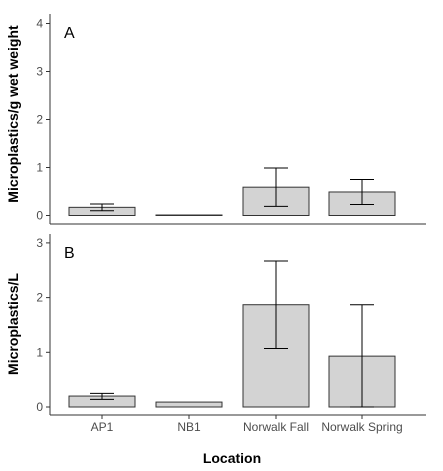 The width and height of the screenshot is (443, 471). What do you see at coordinates (102, 427) in the screenshot?
I see `x-tick-label: AP1` at bounding box center [102, 427].